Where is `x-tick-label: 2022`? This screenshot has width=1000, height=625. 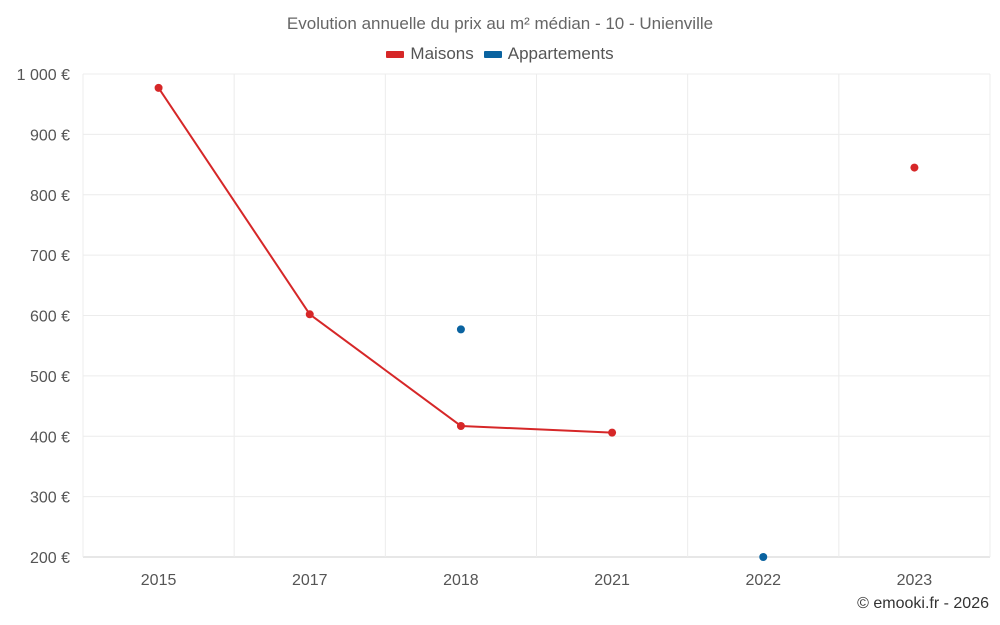
x-tick-label: 2022 is located at coordinates (763, 580).